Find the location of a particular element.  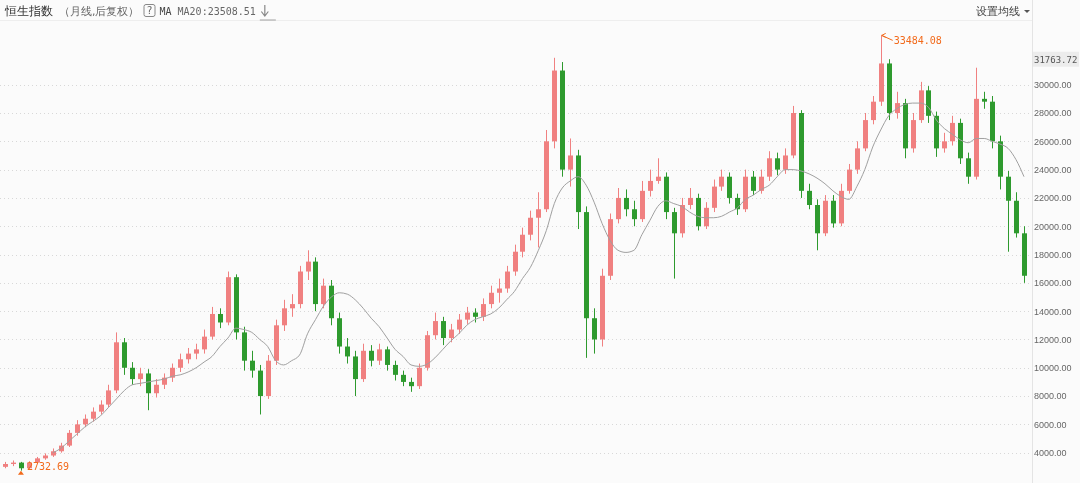

help-icon: ? is located at coordinates (149, 10).